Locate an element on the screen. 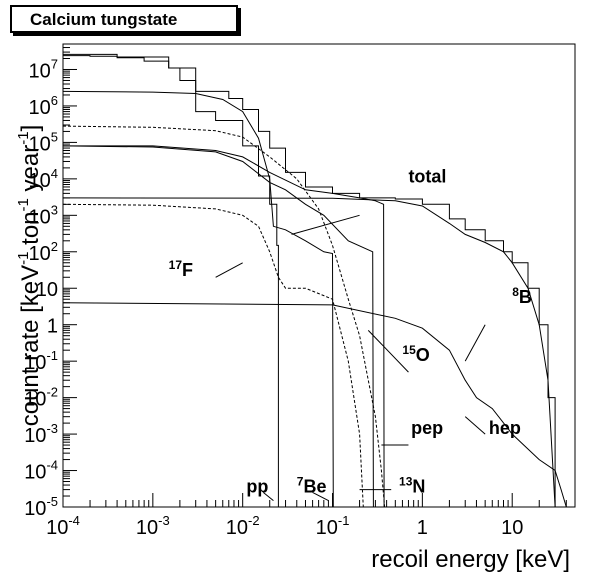 The width and height of the screenshot is (596, 572). x-tick-label-0: 10⁻⁴ is located at coordinates (63, 526).